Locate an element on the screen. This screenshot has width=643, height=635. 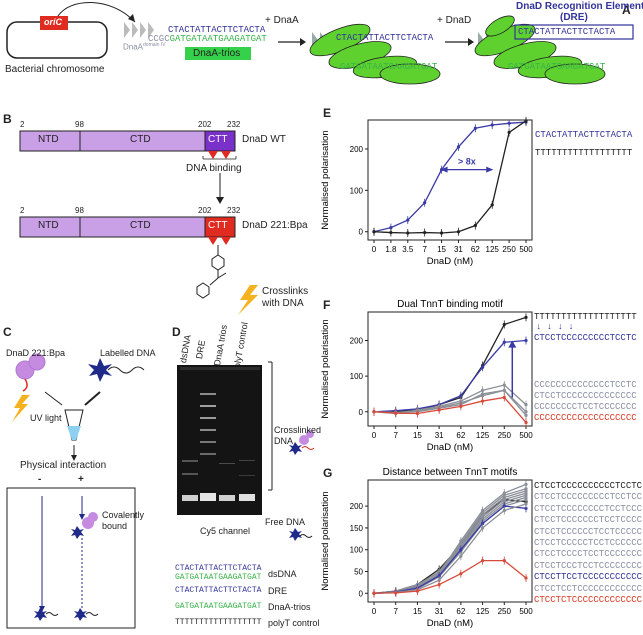
panel-label-d: D is located at coordinates (176, 332).